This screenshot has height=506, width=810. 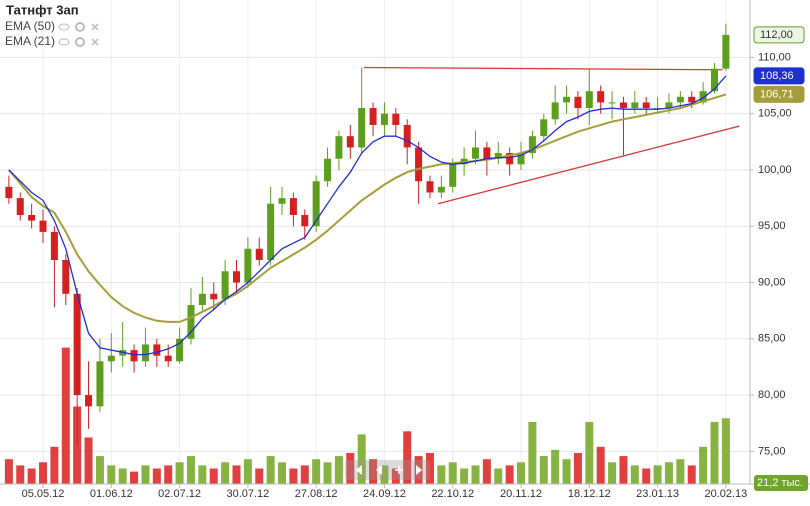 I want to click on chart-title: Татнфт 3ап, so click(x=42, y=9).